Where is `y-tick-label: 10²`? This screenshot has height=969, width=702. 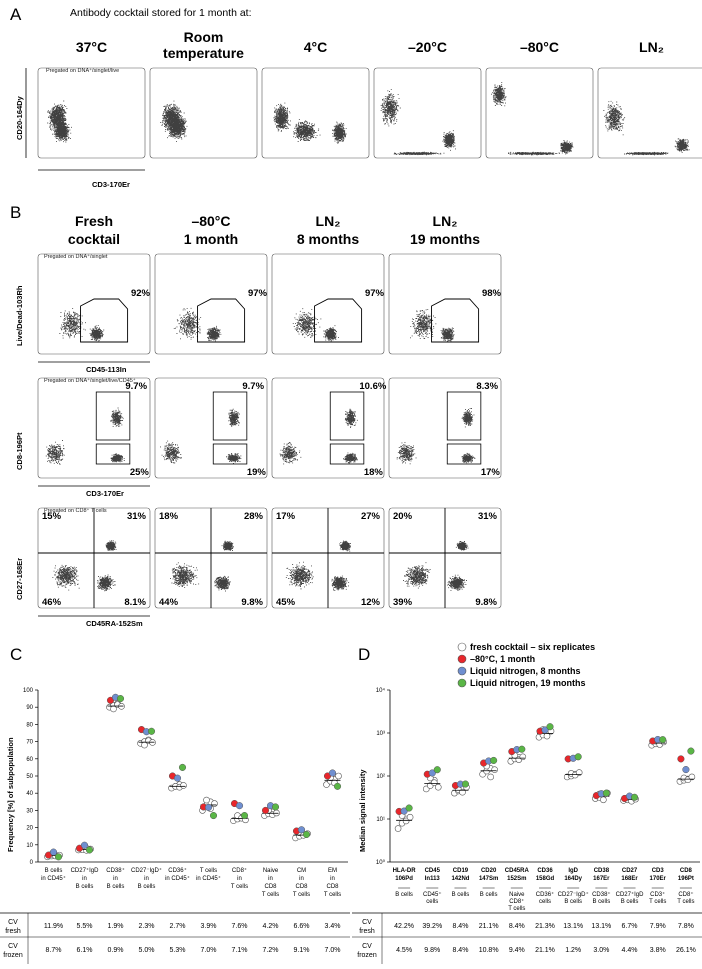 y-tick-label: 10² is located at coordinates (380, 777).